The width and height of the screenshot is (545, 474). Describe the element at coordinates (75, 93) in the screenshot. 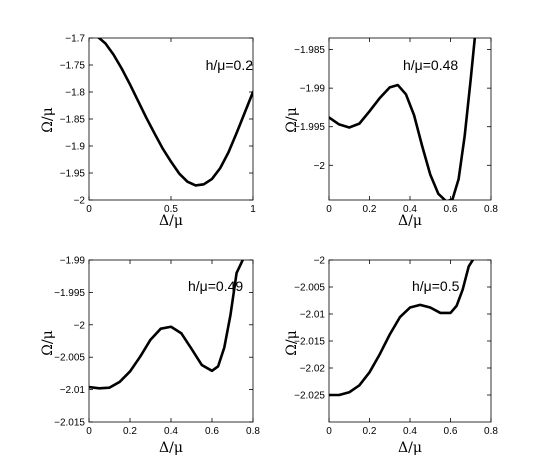

I see `y-tick-label: −1.8` at that location.